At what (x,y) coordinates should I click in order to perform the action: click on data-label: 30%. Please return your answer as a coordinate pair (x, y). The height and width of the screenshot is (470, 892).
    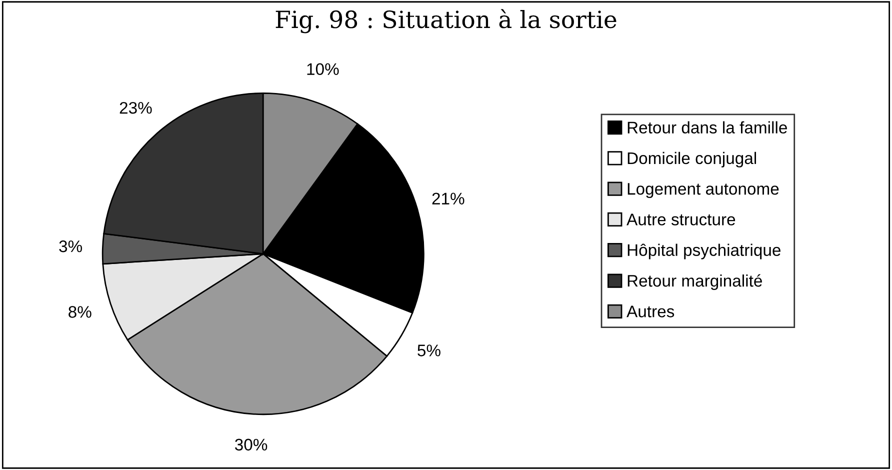
    Looking at the image, I should click on (251, 444).